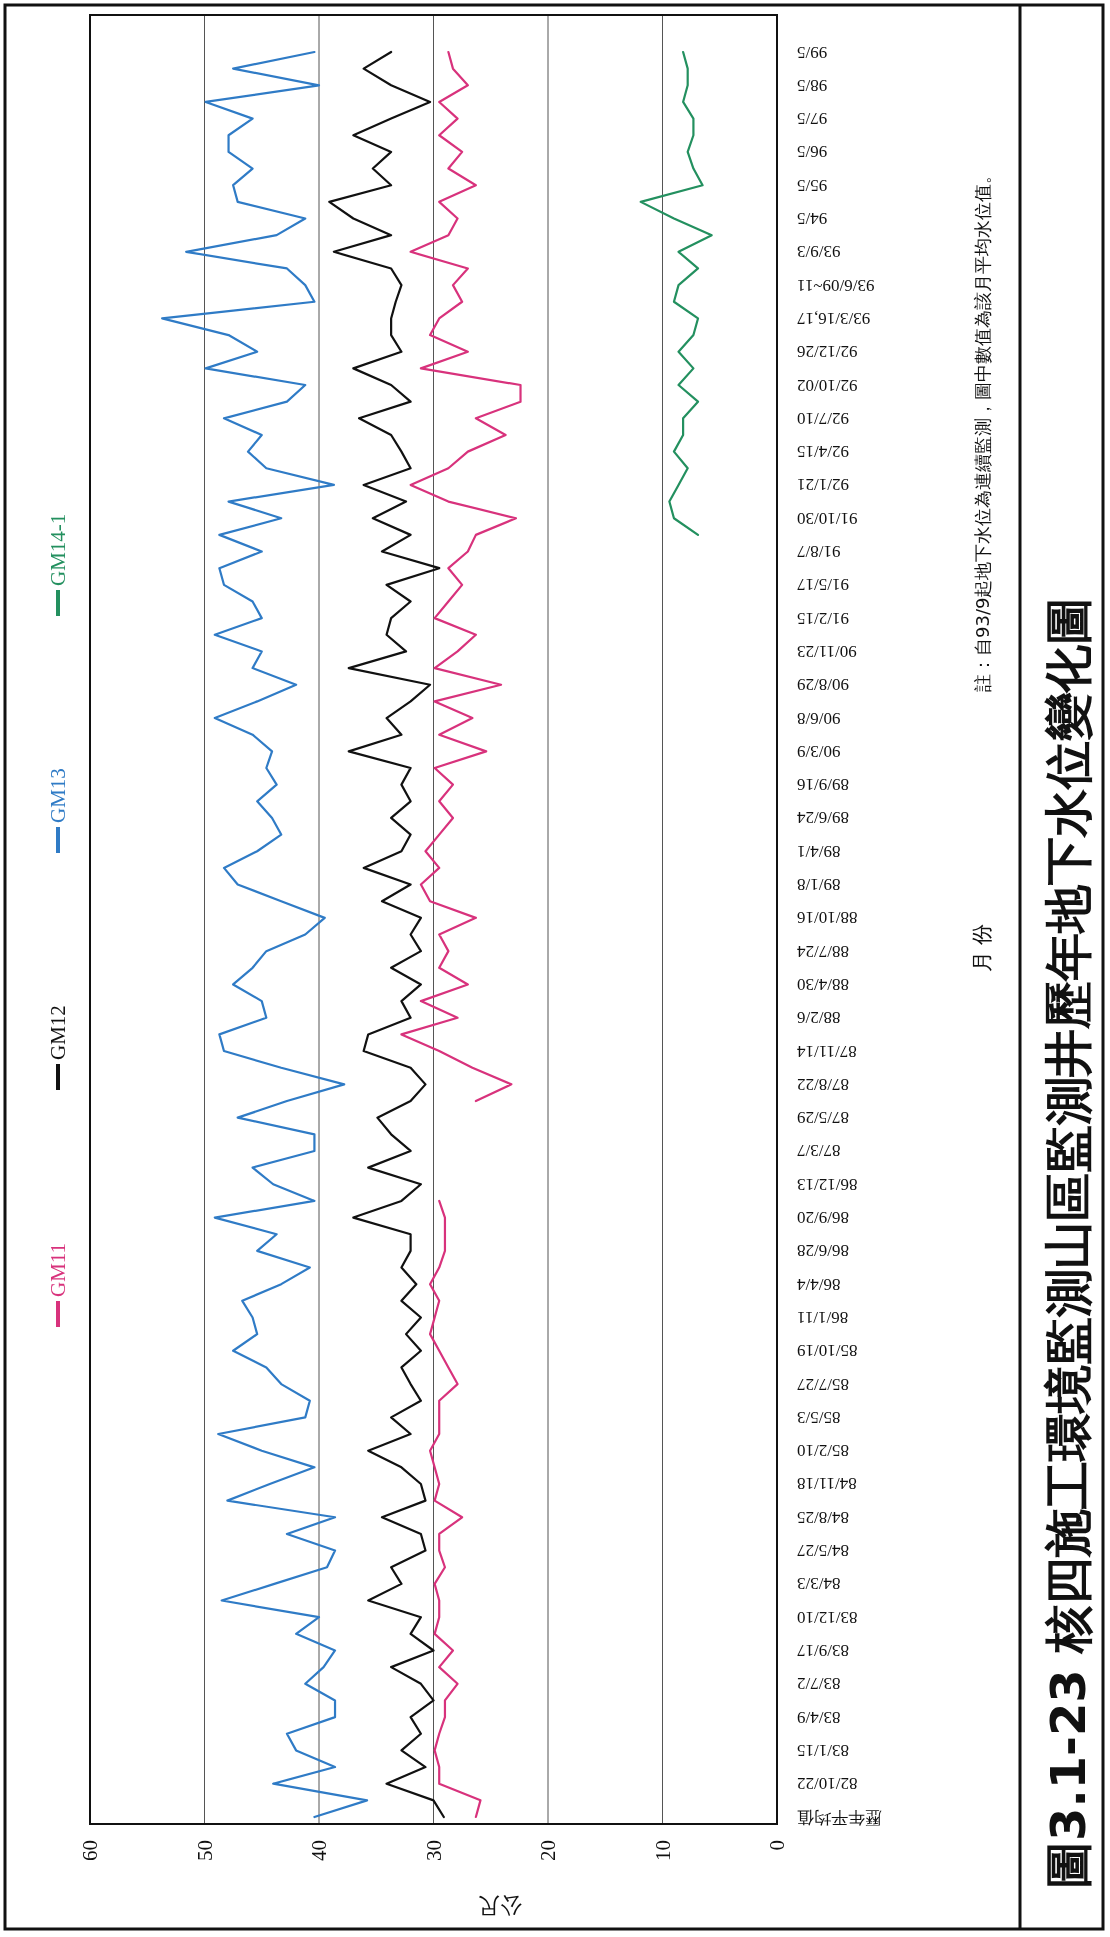 Image resolution: width=1110 pixels, height=1937 pixels. Describe the element at coordinates (823, 485) in the screenshot. I see `y-tick-label: 92/1/21` at that location.